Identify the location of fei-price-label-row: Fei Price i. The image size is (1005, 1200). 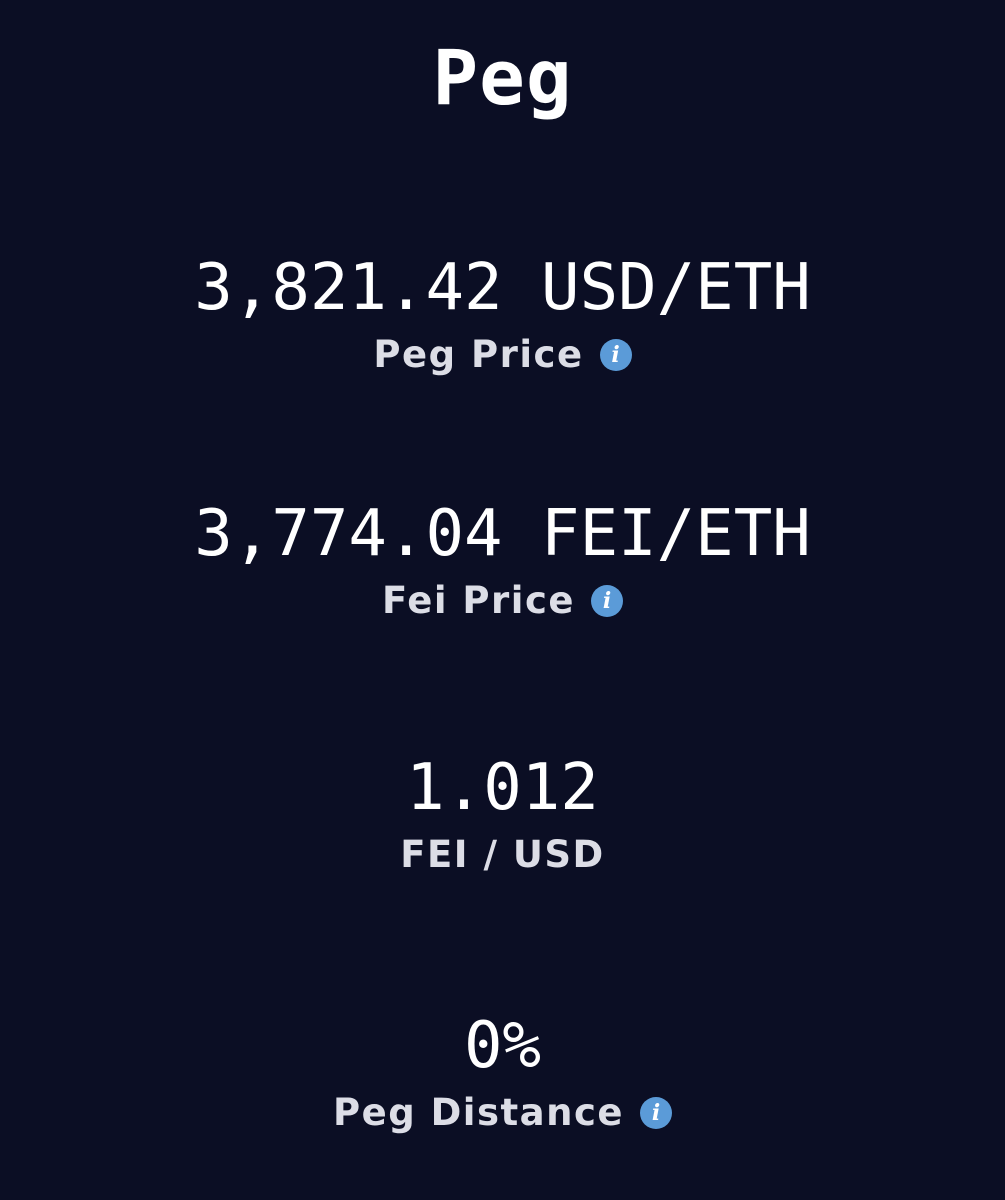
(502, 601).